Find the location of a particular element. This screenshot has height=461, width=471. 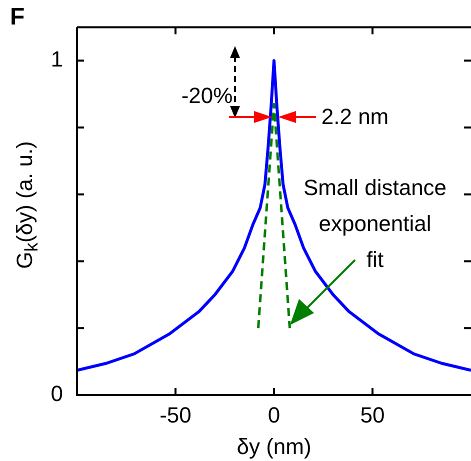

y-tick-label: 1 is located at coordinates (56, 59).